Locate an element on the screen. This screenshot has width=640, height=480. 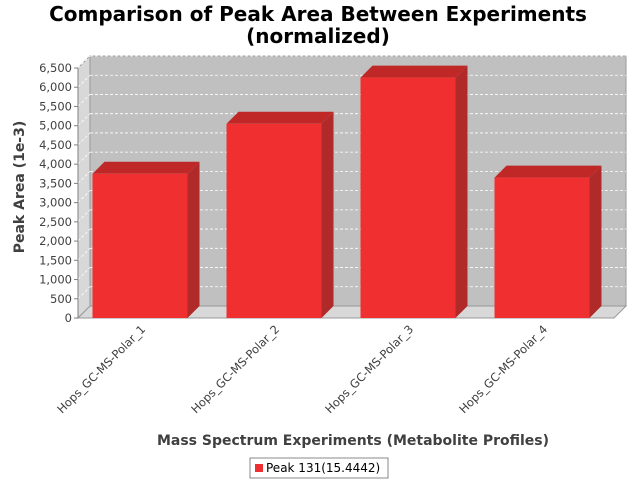
x-tick-label: Hops_GC-MS-Polar_3 is located at coordinates (369, 369).